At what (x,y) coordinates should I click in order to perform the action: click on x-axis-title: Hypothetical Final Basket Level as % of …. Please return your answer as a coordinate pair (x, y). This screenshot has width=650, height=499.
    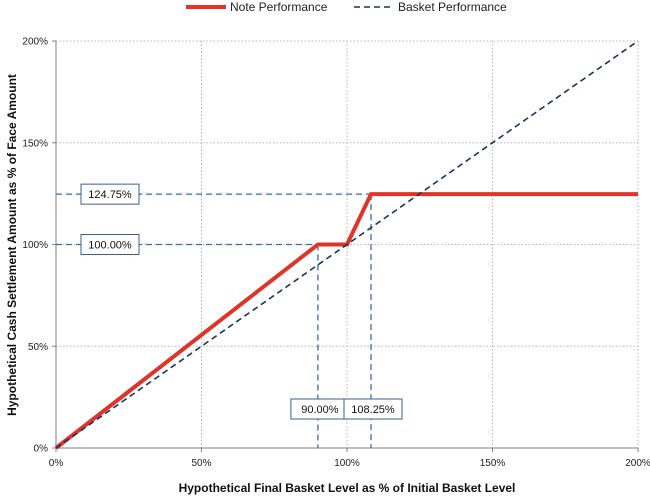
    Looking at the image, I should click on (347, 488).